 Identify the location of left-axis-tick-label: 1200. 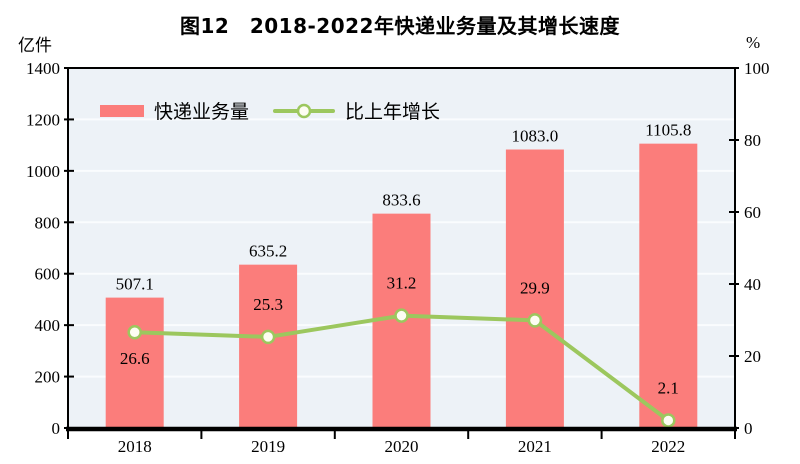
(43, 119).